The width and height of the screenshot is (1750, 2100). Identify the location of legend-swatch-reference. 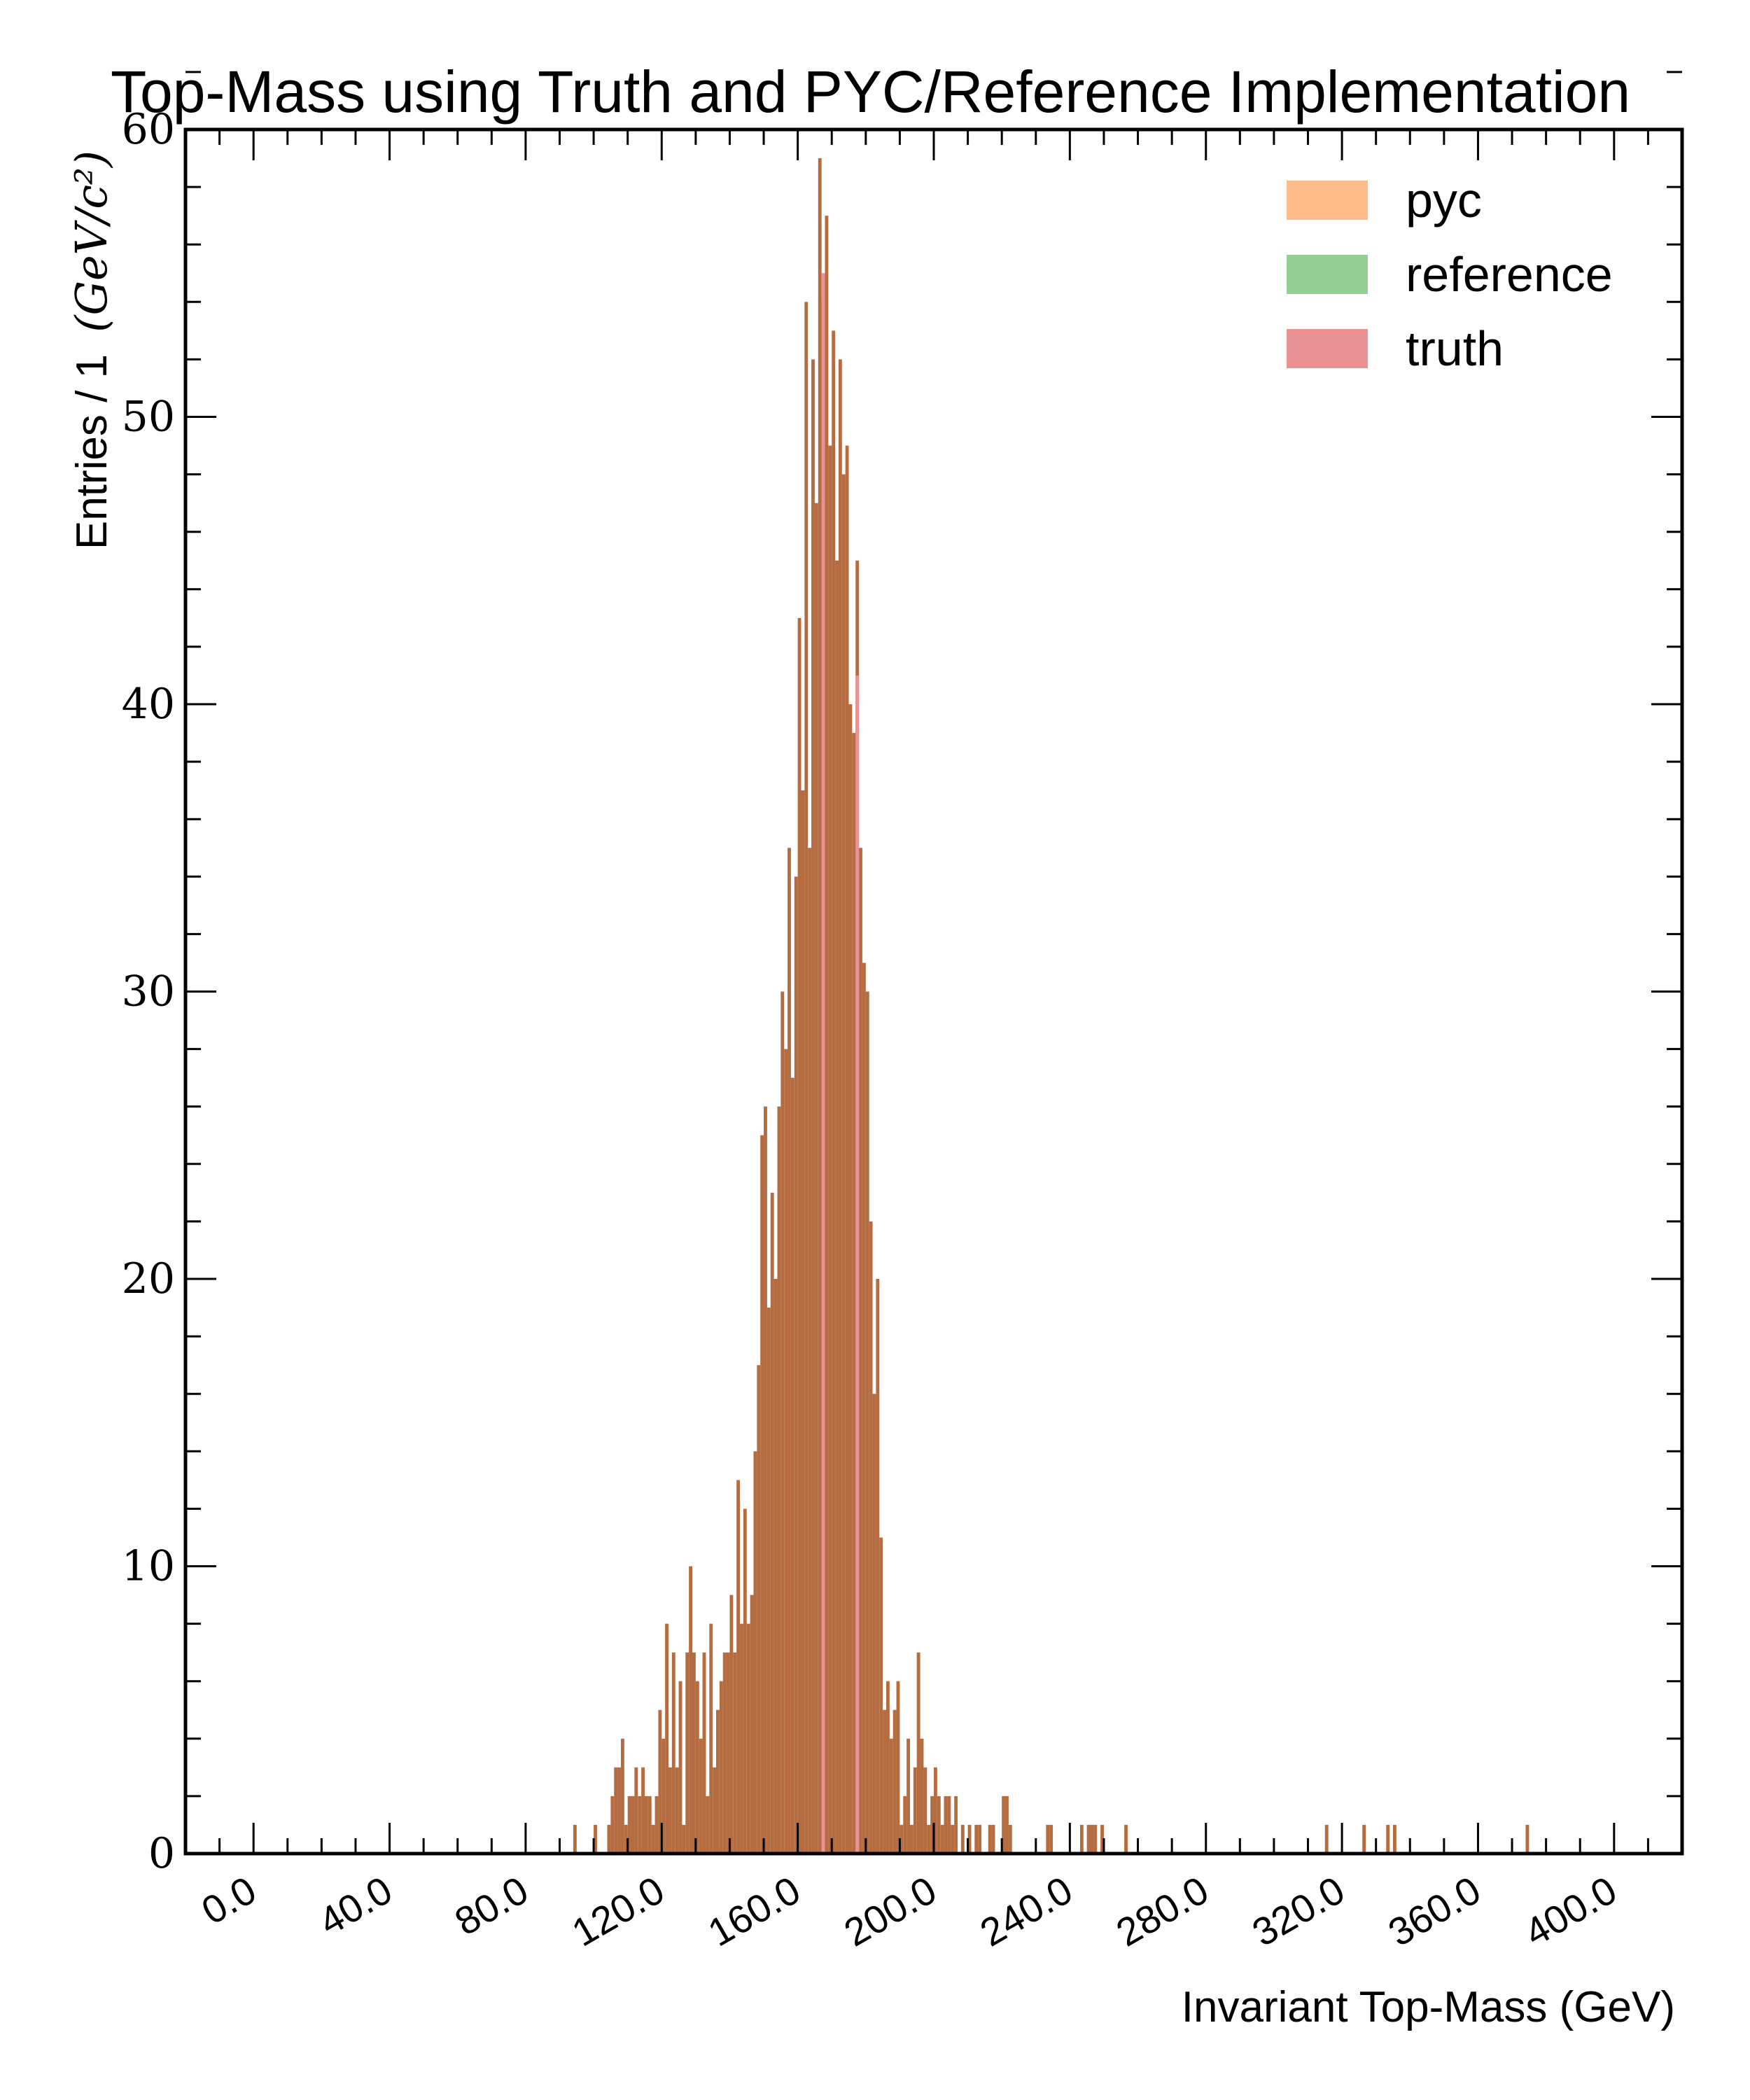
(1327, 274).